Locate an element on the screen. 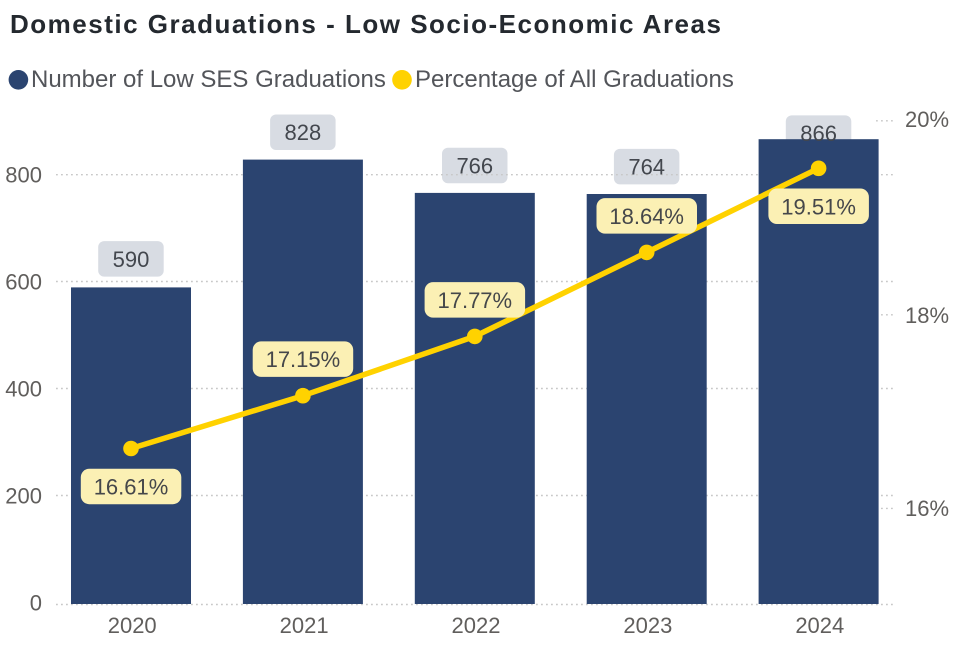 This screenshot has width=970, height=655. svg-text: 20% is located at coordinates (927, 119).